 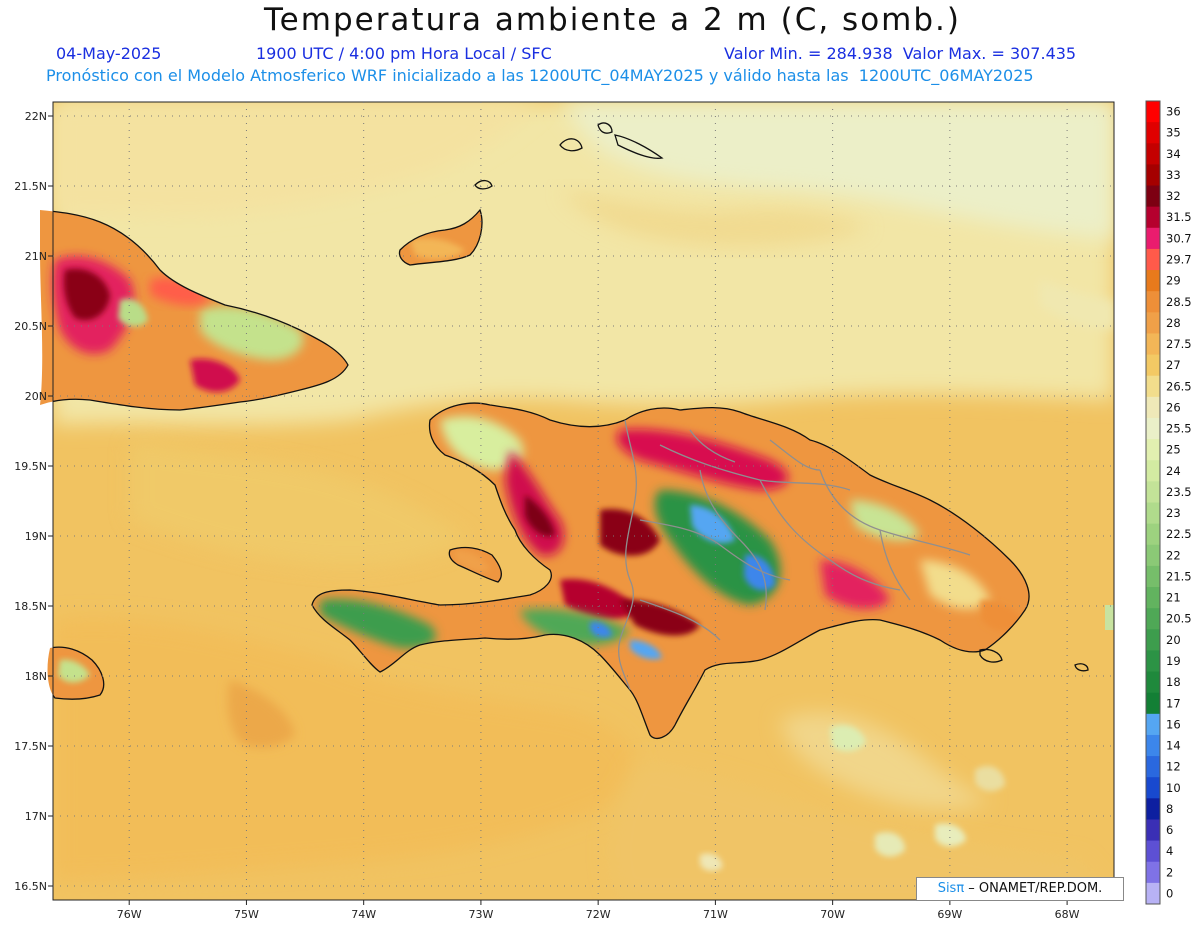 I want to click on colorbar-label: 27, so click(x=1173, y=365).